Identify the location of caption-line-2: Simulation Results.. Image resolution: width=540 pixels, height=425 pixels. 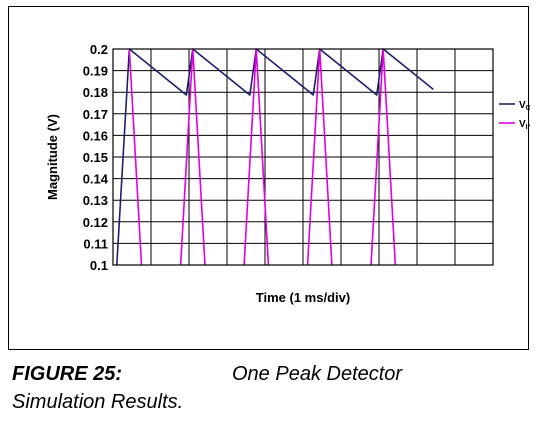
(98, 402).